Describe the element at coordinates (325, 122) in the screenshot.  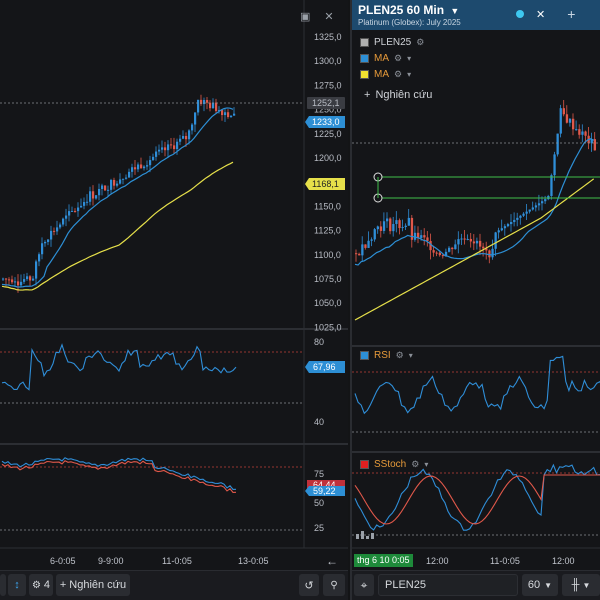
I see `left-ma-fast-tag: 1233,0` at that location.